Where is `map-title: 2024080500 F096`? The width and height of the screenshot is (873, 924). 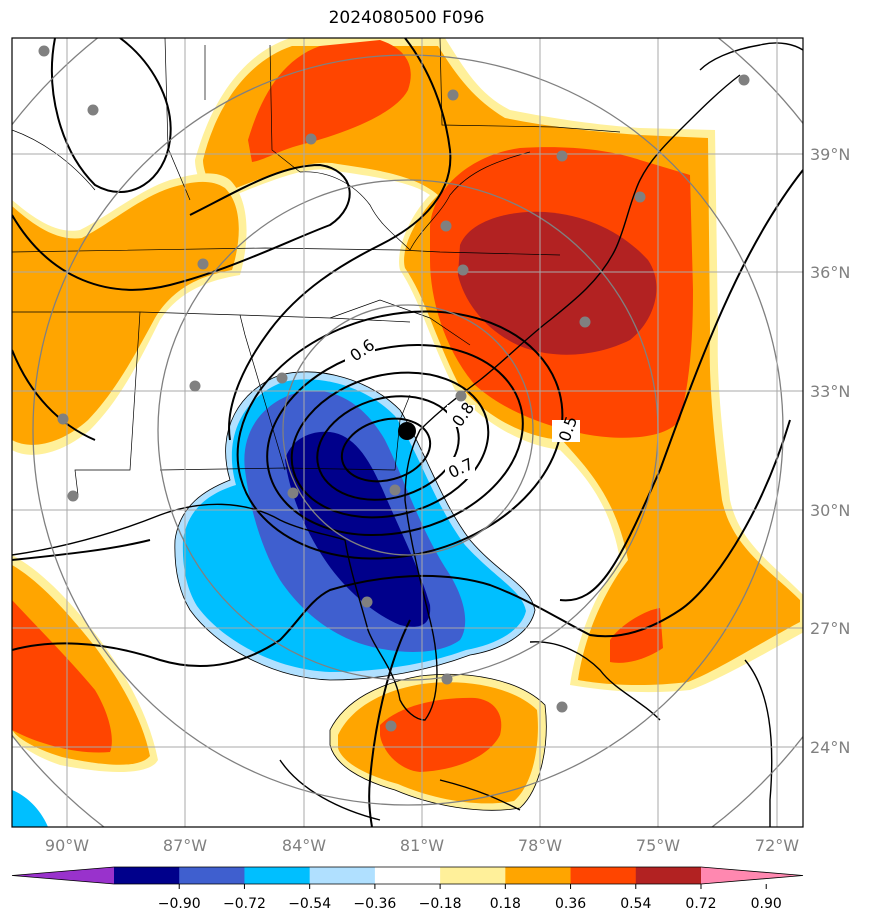
map-title: 2024080500 F096 is located at coordinates (406, 18).